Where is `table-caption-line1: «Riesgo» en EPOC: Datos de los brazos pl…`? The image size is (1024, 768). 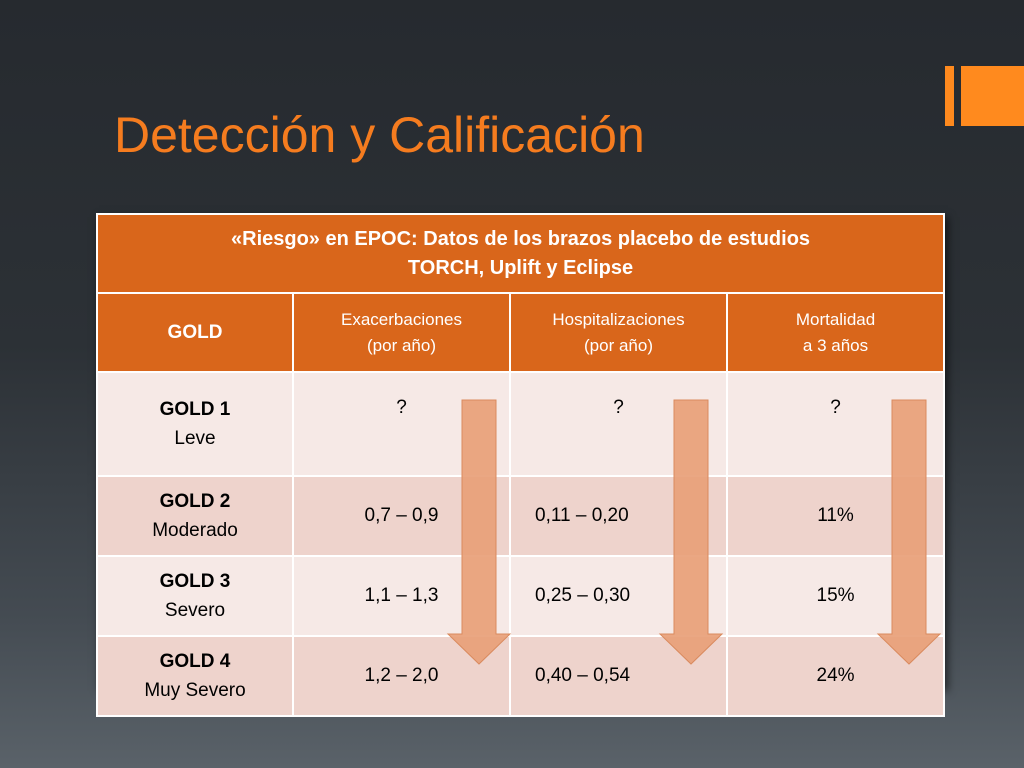
table-caption-line1: «Riesgo» en EPOC: Datos de los brazos pl… is located at coordinates (521, 238).